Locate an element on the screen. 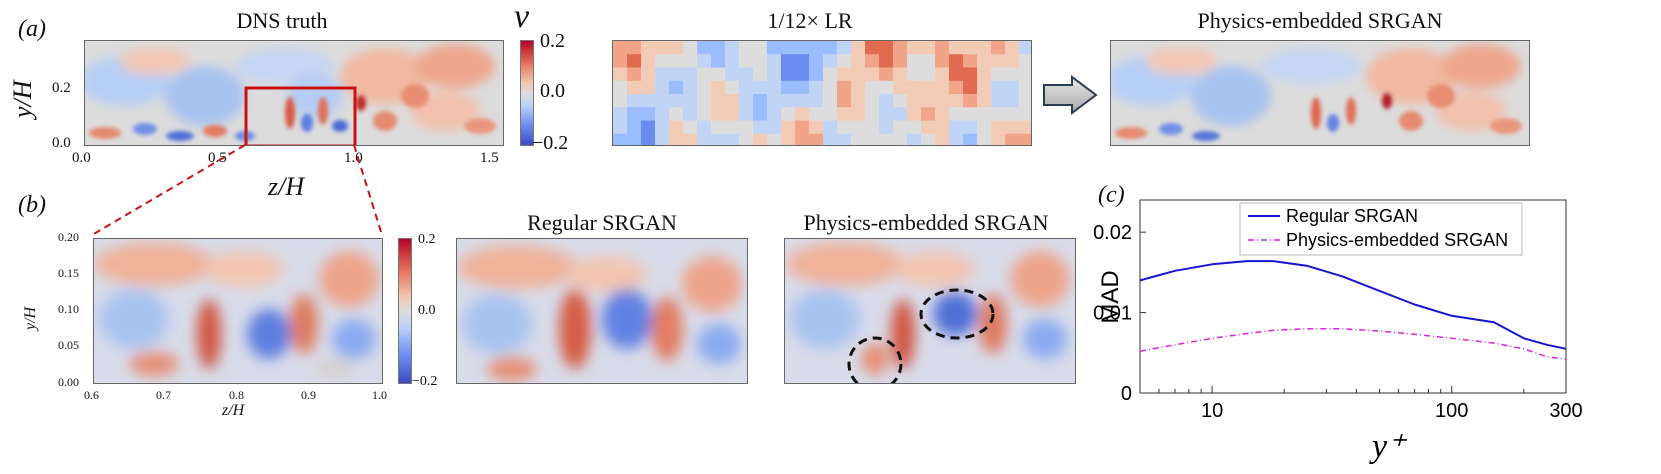 The image size is (1661, 474). series-line-physics-srgan is located at coordinates (1353, 343).